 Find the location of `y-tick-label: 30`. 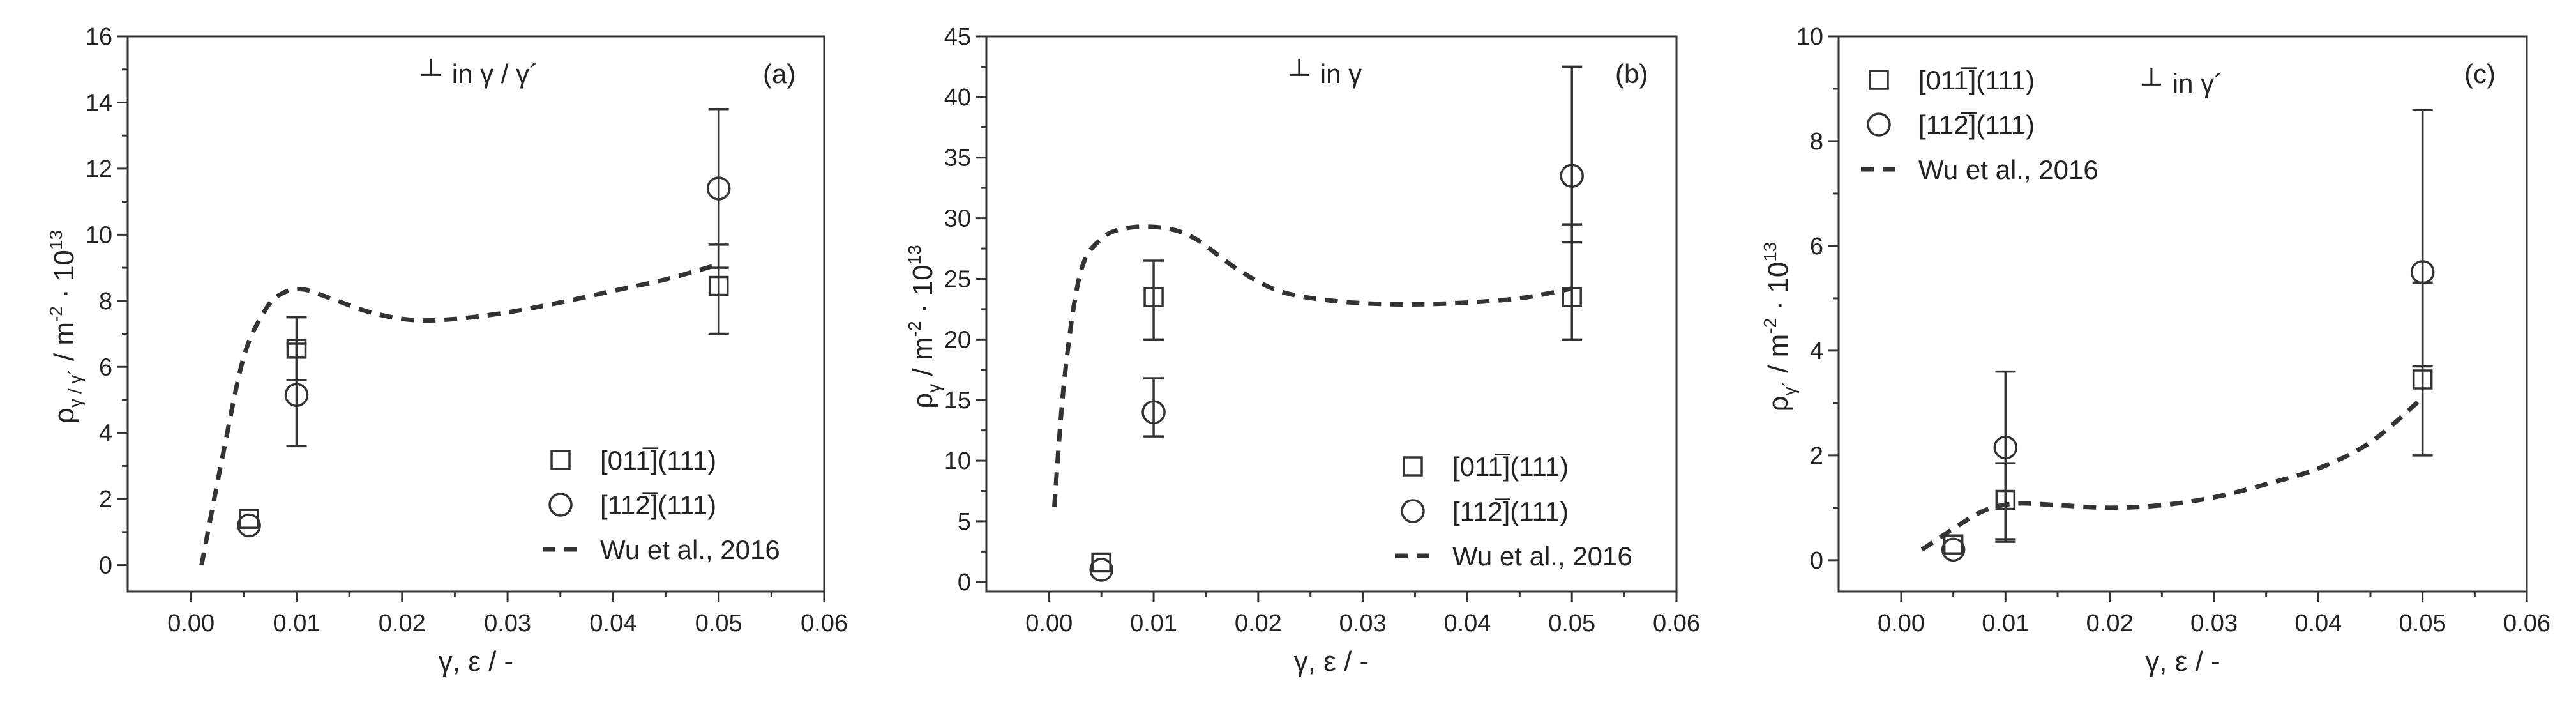

y-tick-label: 30 is located at coordinates (957, 219).